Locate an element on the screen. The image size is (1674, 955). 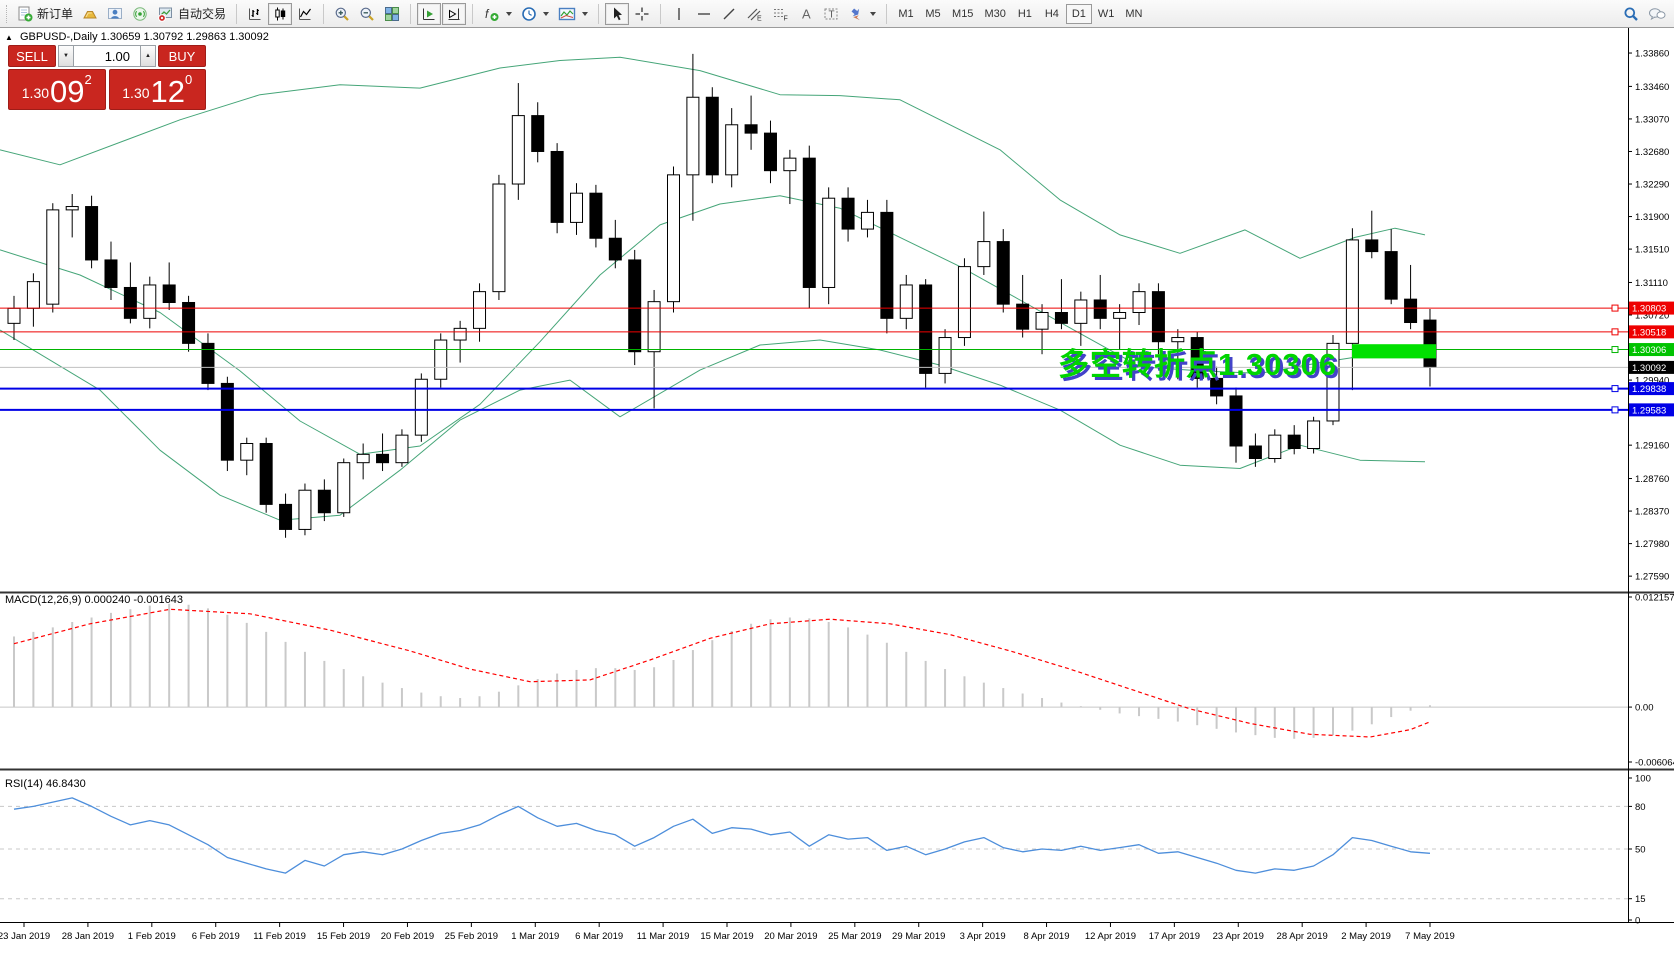
price-axis-tick-label: 1.32680 is located at coordinates (1652, 152).